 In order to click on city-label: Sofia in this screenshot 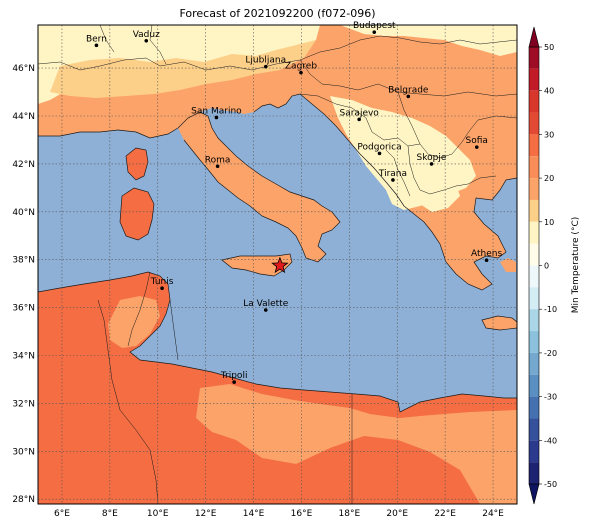, I will do `click(477, 141)`.